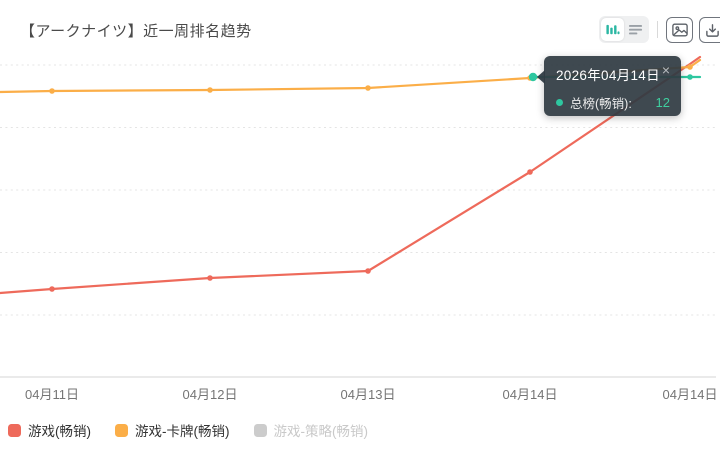 The width and height of the screenshot is (720, 463). I want to click on bar-chart-icon, so click(613, 29).